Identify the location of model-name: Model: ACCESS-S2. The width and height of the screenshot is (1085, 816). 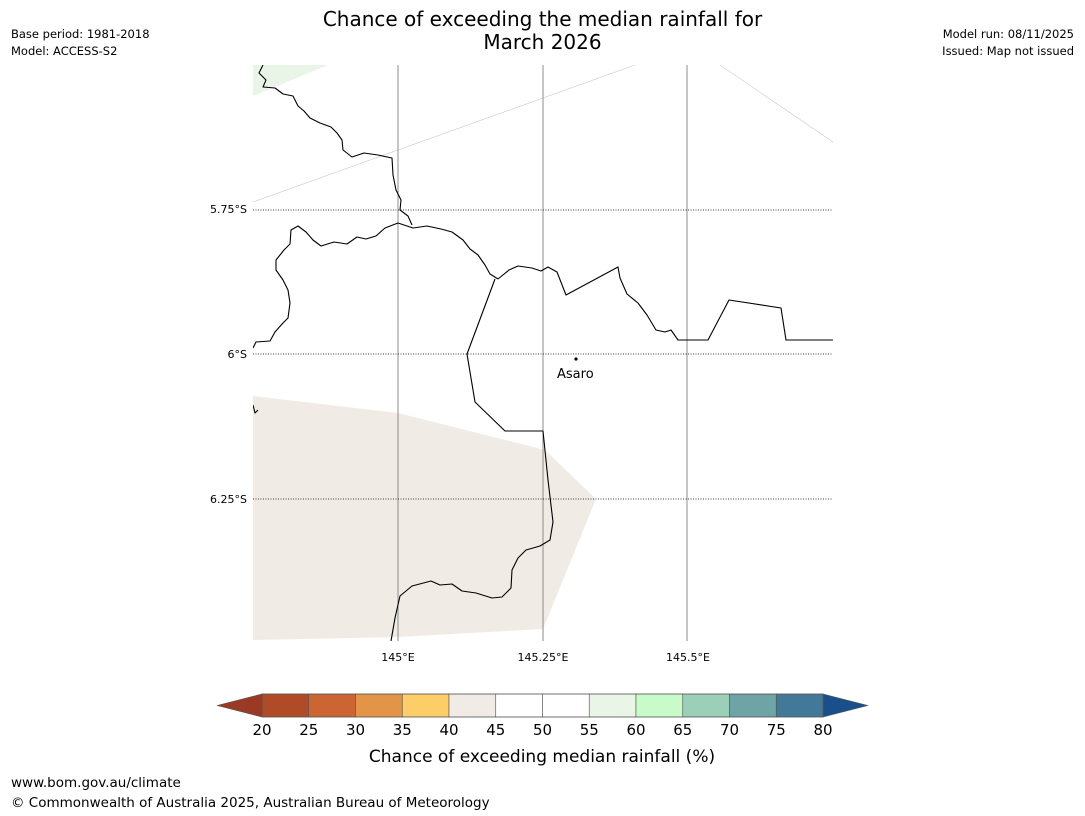
(64, 51).